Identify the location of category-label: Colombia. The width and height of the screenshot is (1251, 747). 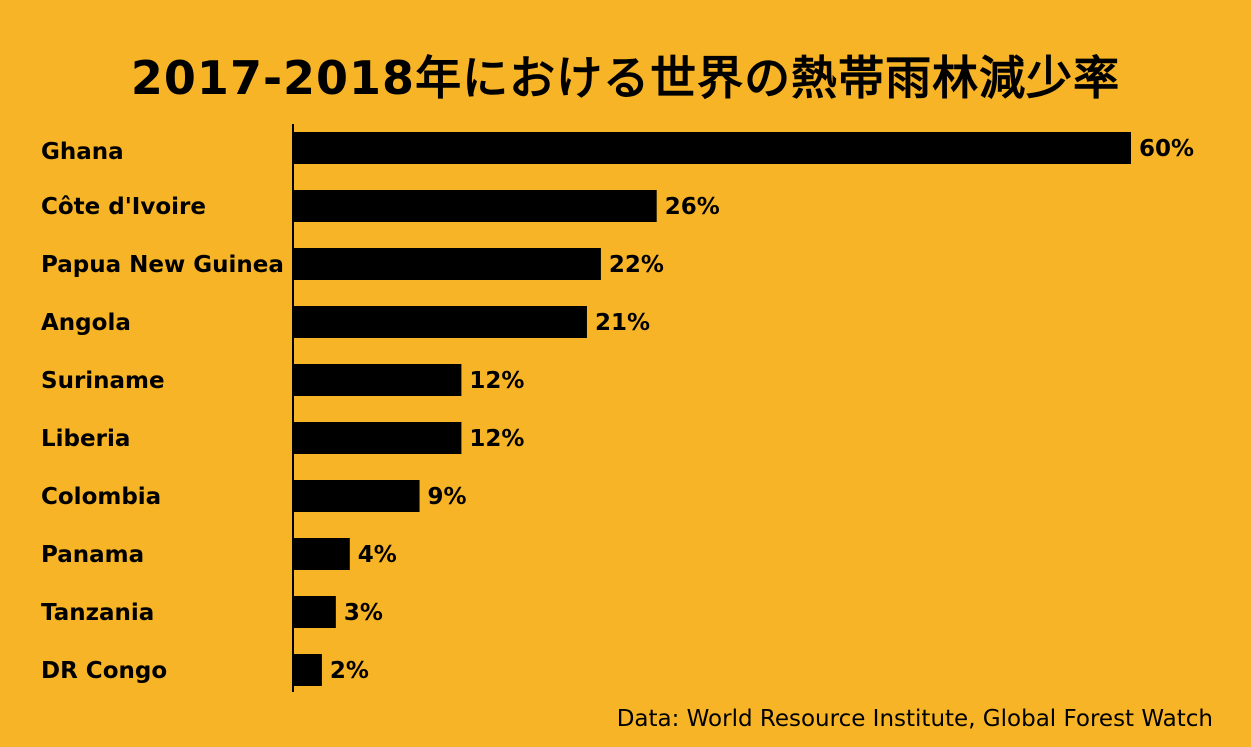
(101, 497).